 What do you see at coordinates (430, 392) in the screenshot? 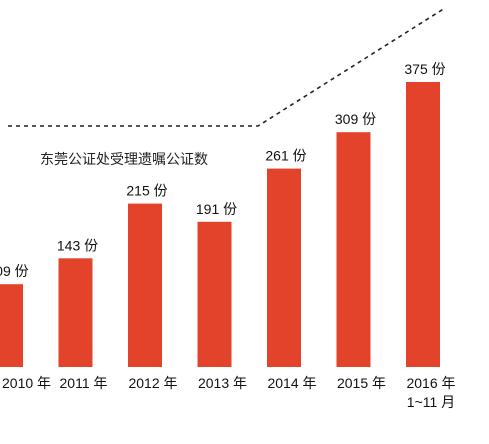
I see `category-label-6: 2016 年 1~11 月` at bounding box center [430, 392].